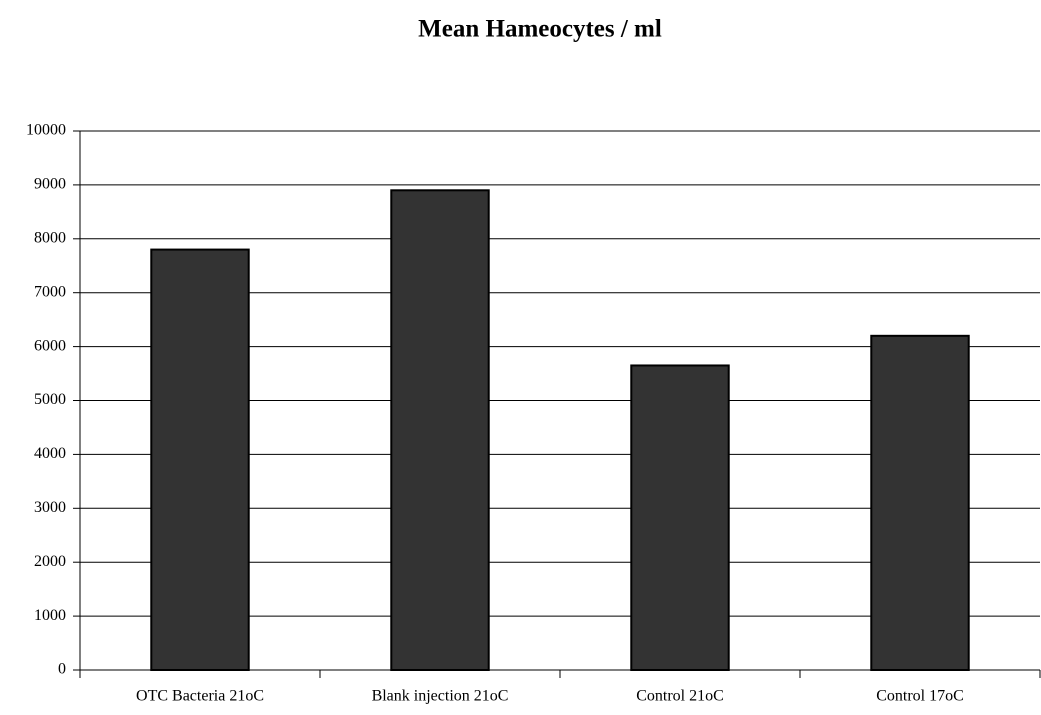 Image resolution: width=1041 pixels, height=715 pixels. What do you see at coordinates (50, 453) in the screenshot?
I see `y-tick-label: 4000` at bounding box center [50, 453].